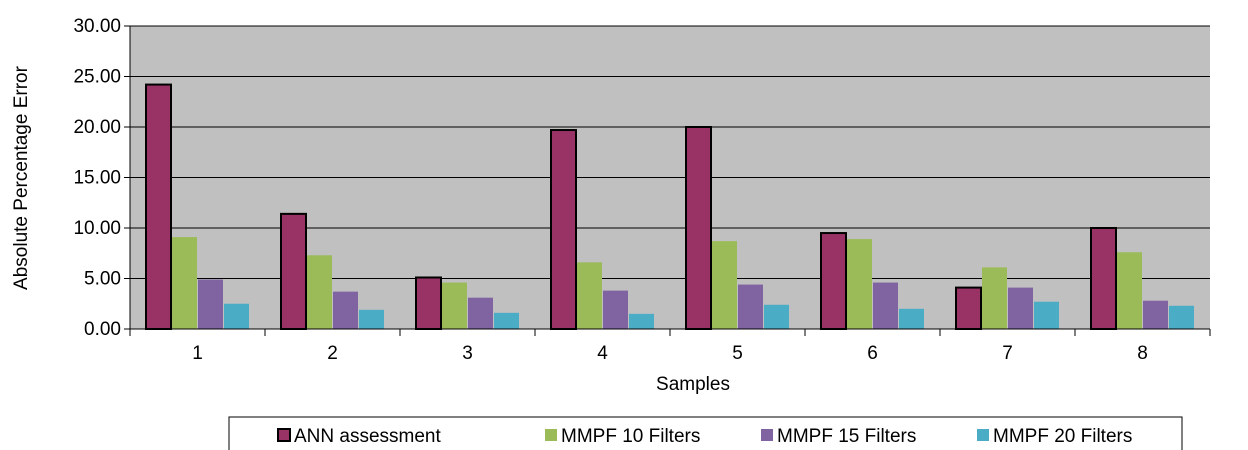  Describe the element at coordinates (1062, 436) in the screenshot. I see `legend-label: MMPF 20 Filters` at that location.